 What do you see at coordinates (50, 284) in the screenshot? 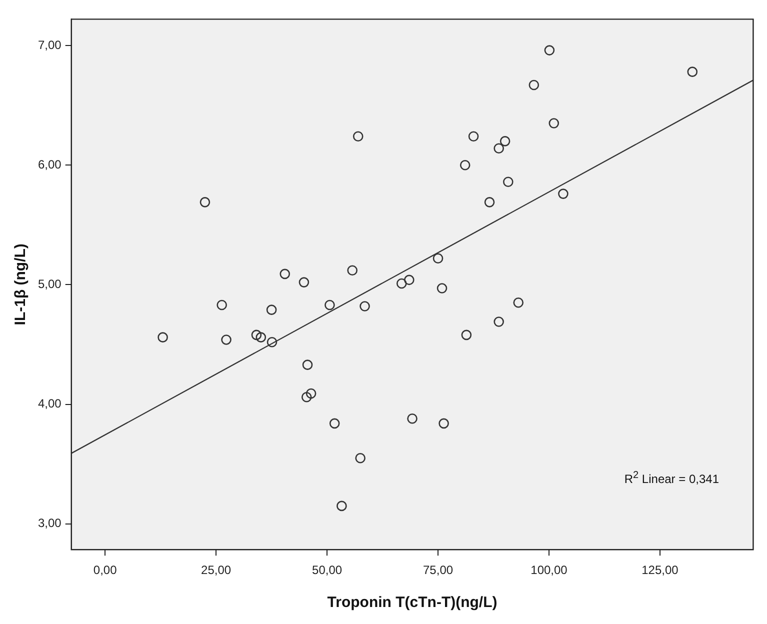
I see `y-tick-label: 5,00` at bounding box center [50, 284].